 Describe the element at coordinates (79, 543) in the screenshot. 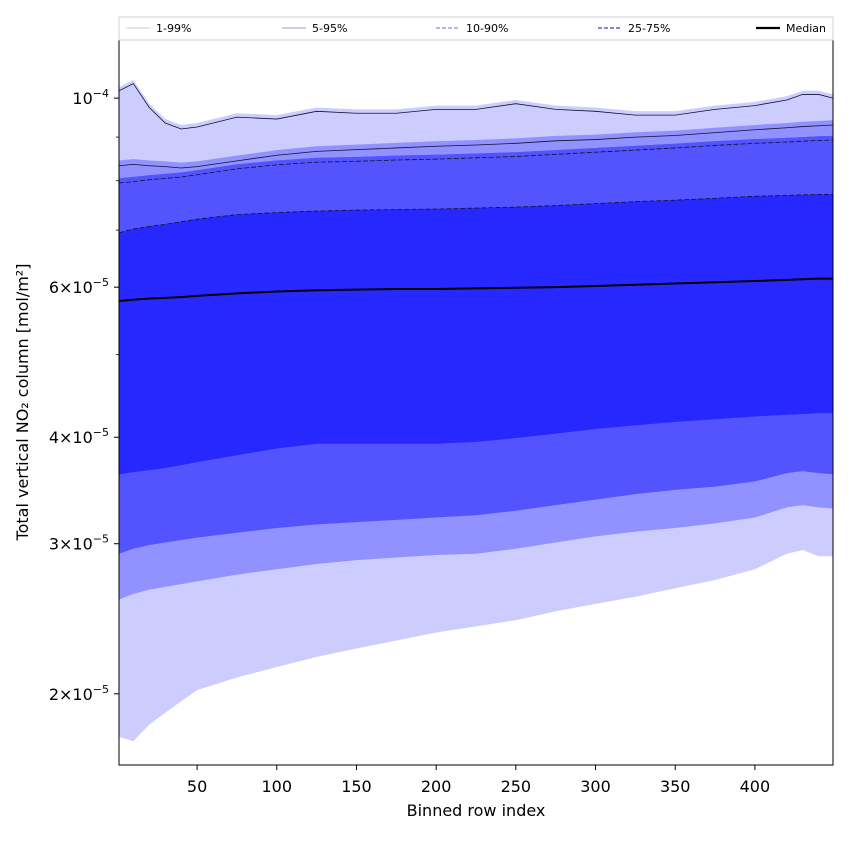

I see `y-tick-label: 3×10⁻⁵` at that location.